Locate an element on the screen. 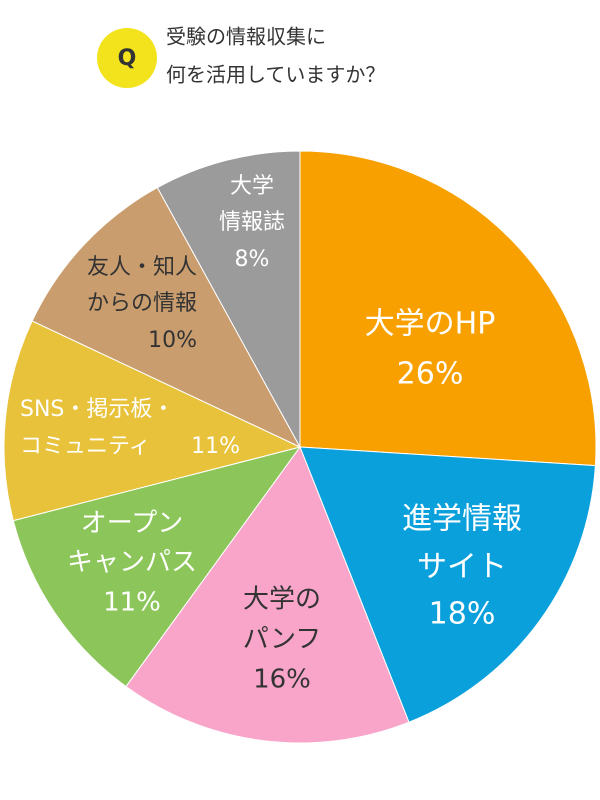  slice-label: 大学 is located at coordinates (252, 186).